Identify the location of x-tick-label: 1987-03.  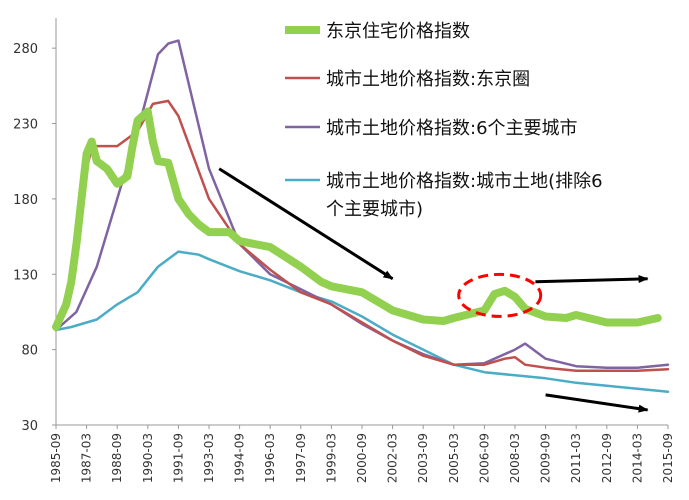
(87, 458).